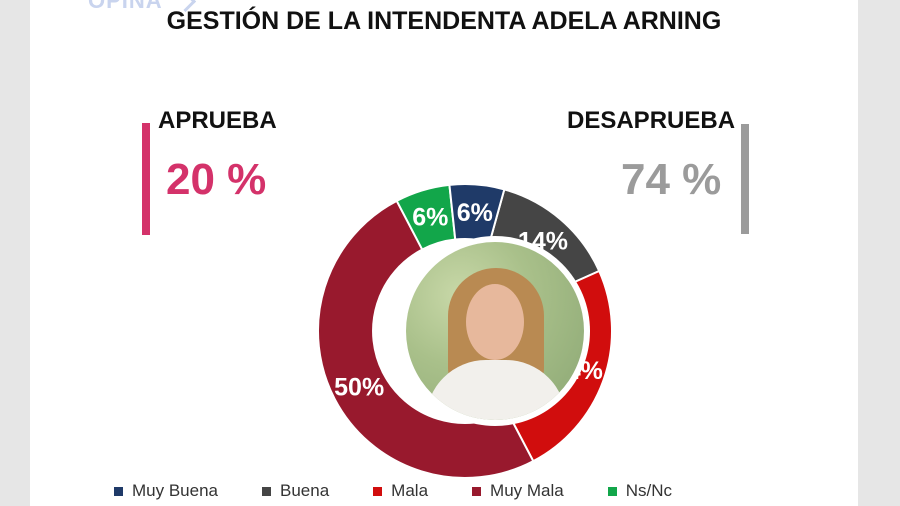 This screenshot has height=506, width=900. I want to click on legend-item-ns-nc: Ns/Nc, so click(639, 491).